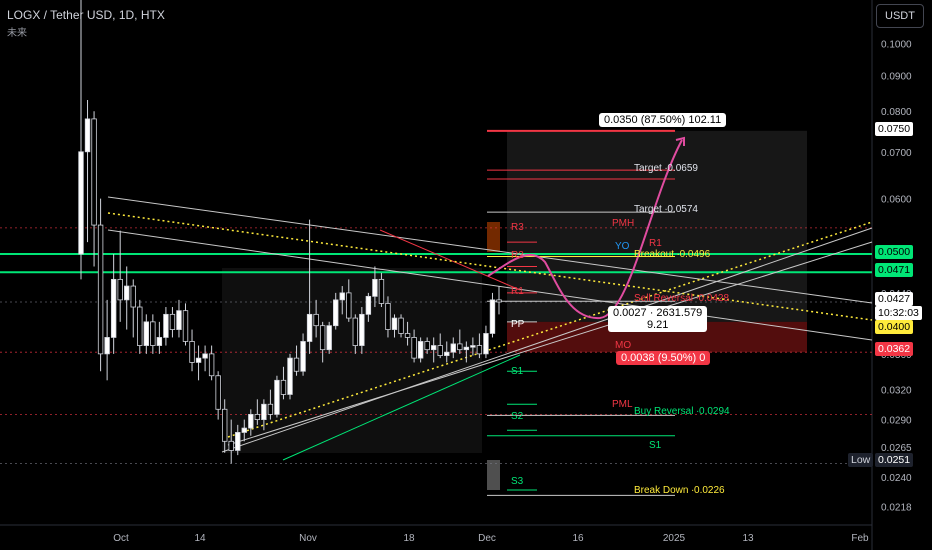 This screenshot has height=550, width=932. I want to click on volume-profile-bar-bottom, so click(493, 475).